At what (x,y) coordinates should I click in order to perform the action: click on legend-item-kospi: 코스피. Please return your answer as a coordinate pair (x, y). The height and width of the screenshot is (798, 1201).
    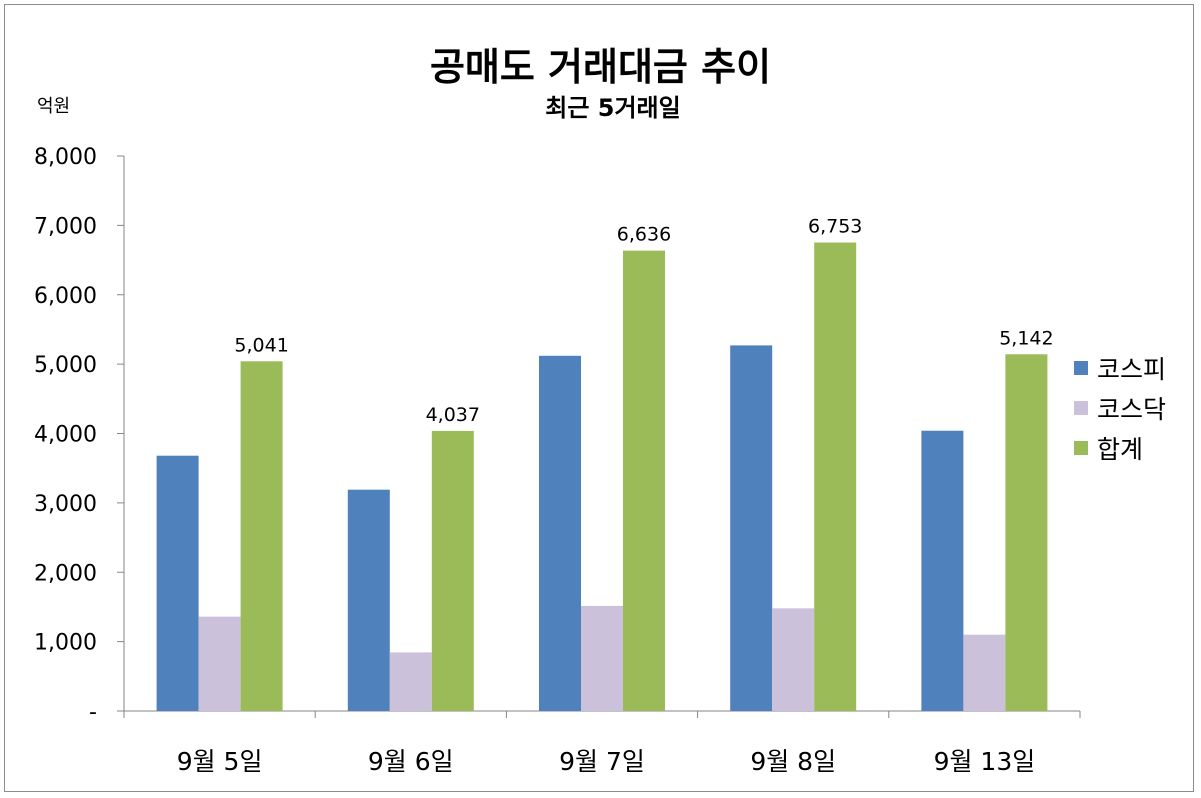
    Looking at the image, I should click on (1120, 368).